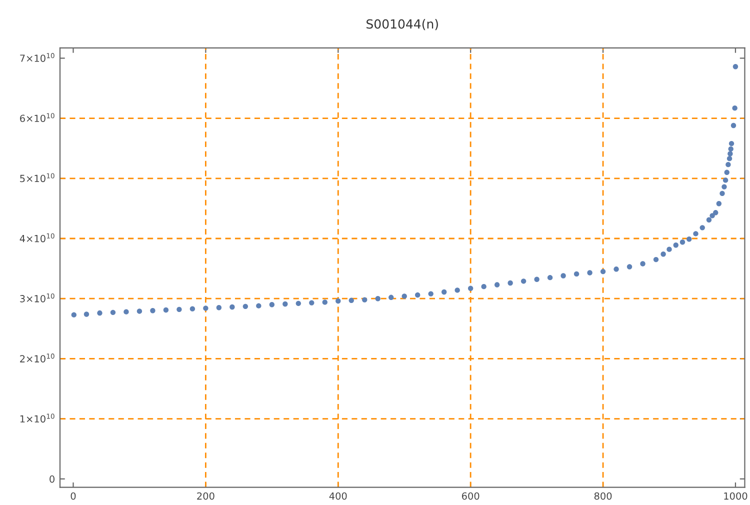  Describe the element at coordinates (73, 496) in the screenshot. I see `x-tick-label: 0` at that location.